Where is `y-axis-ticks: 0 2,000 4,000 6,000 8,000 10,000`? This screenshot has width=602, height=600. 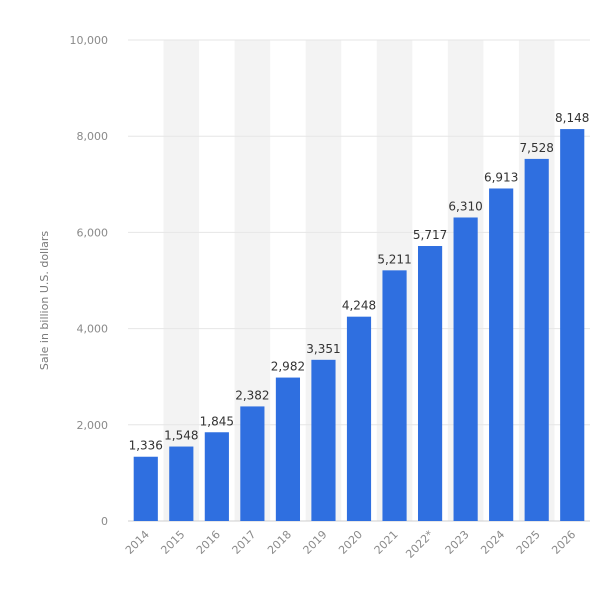 y-axis-ticks: 0 2,000 4,000 6,000 8,000 10,000 is located at coordinates (89, 281).